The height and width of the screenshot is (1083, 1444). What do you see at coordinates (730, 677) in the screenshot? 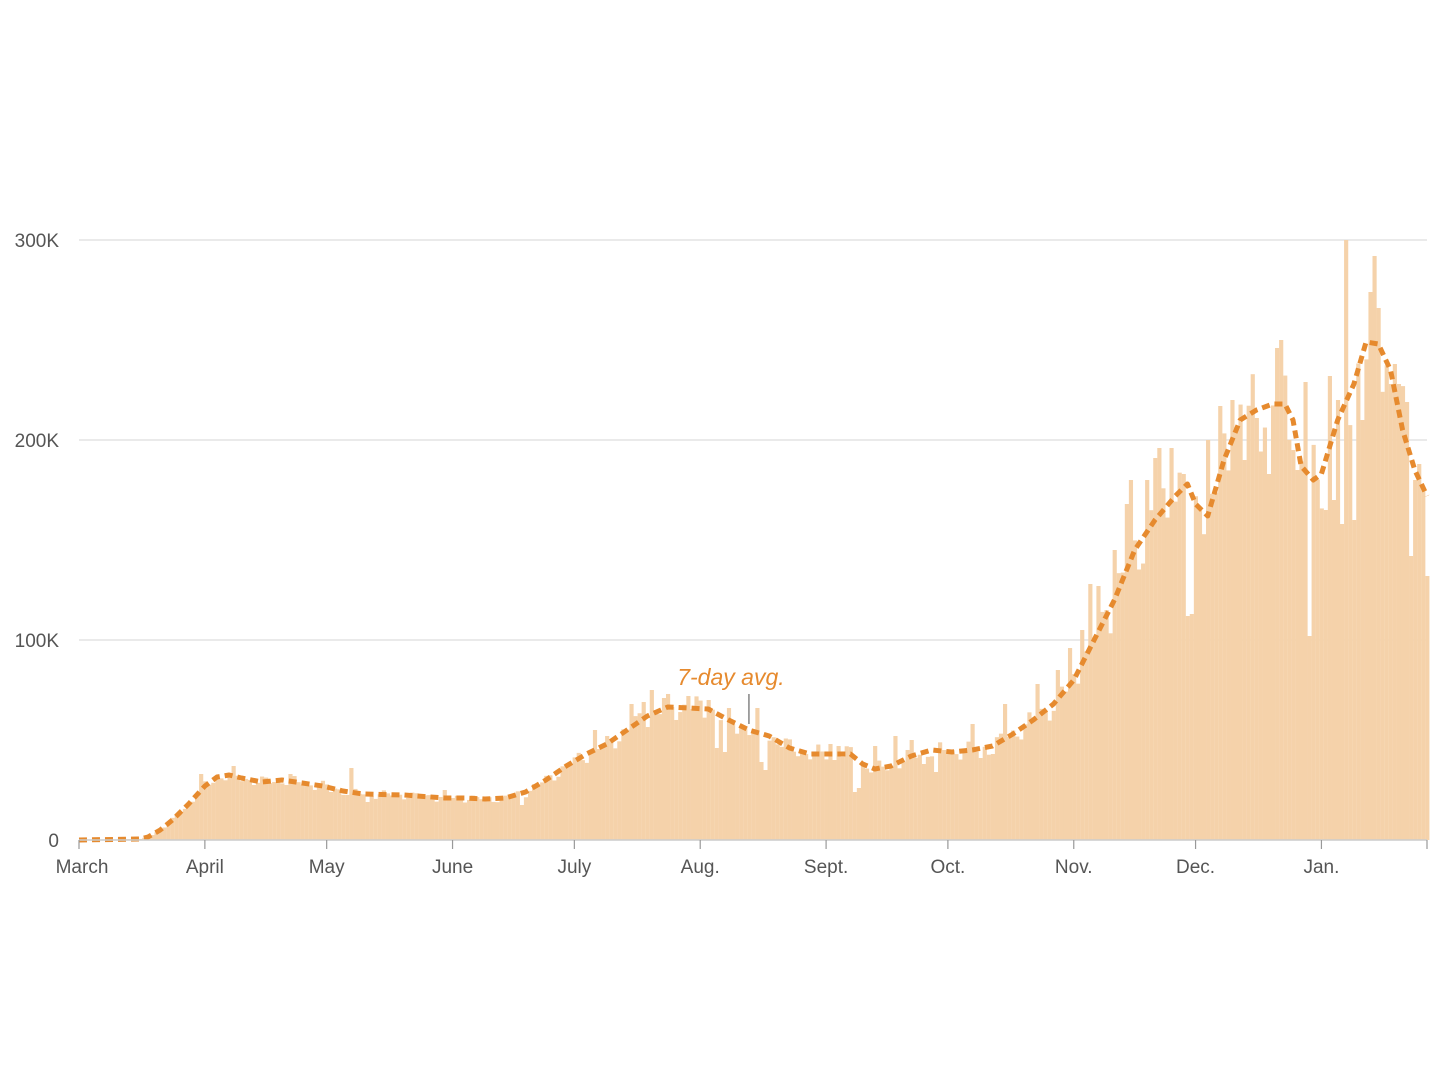
I see `annotation-label: 7-day avg.` at bounding box center [730, 677].